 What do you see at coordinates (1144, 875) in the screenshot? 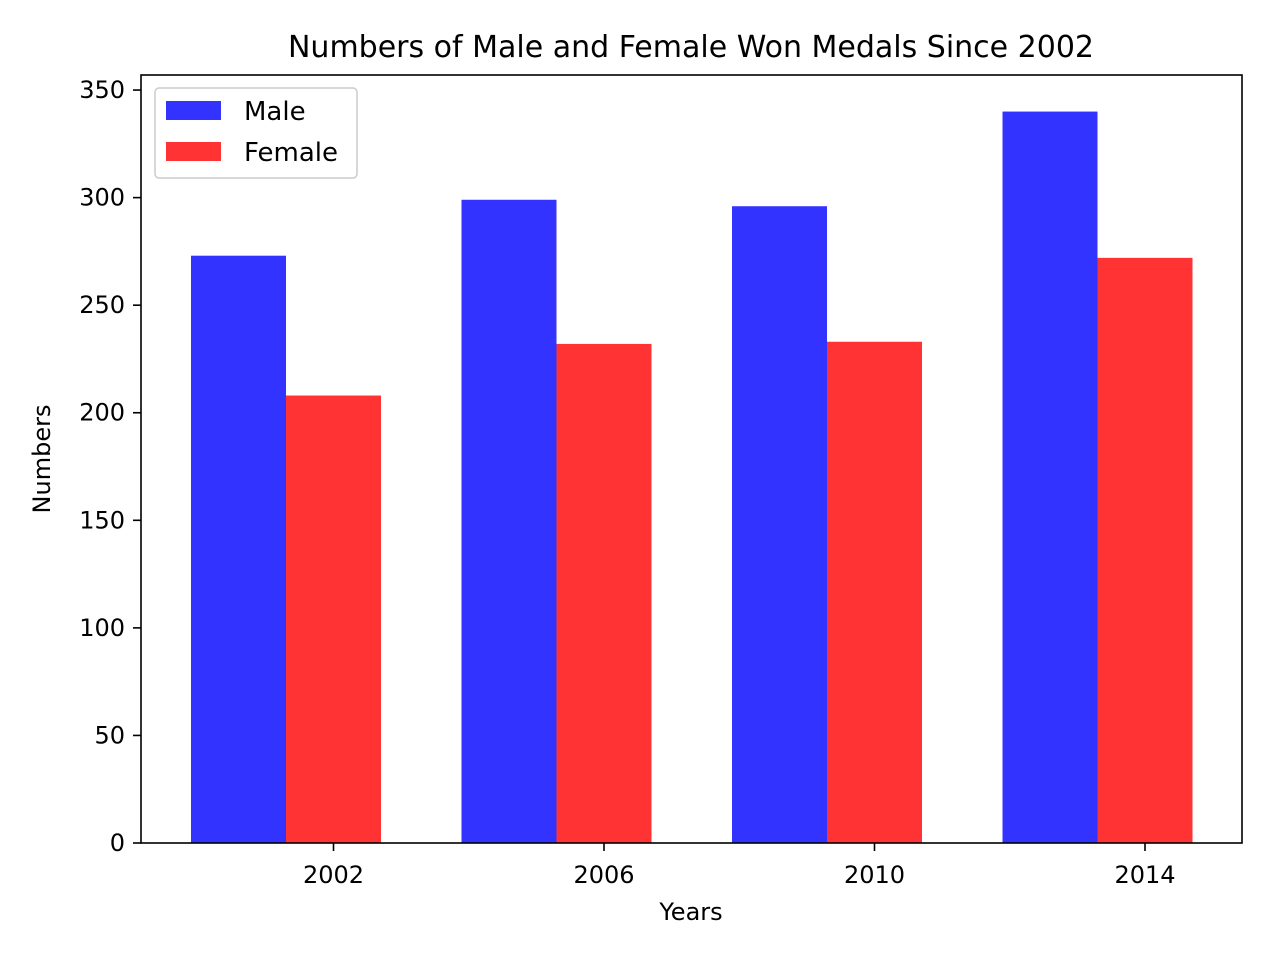
I see `x-tick-label-2014: 2014` at bounding box center [1144, 875].